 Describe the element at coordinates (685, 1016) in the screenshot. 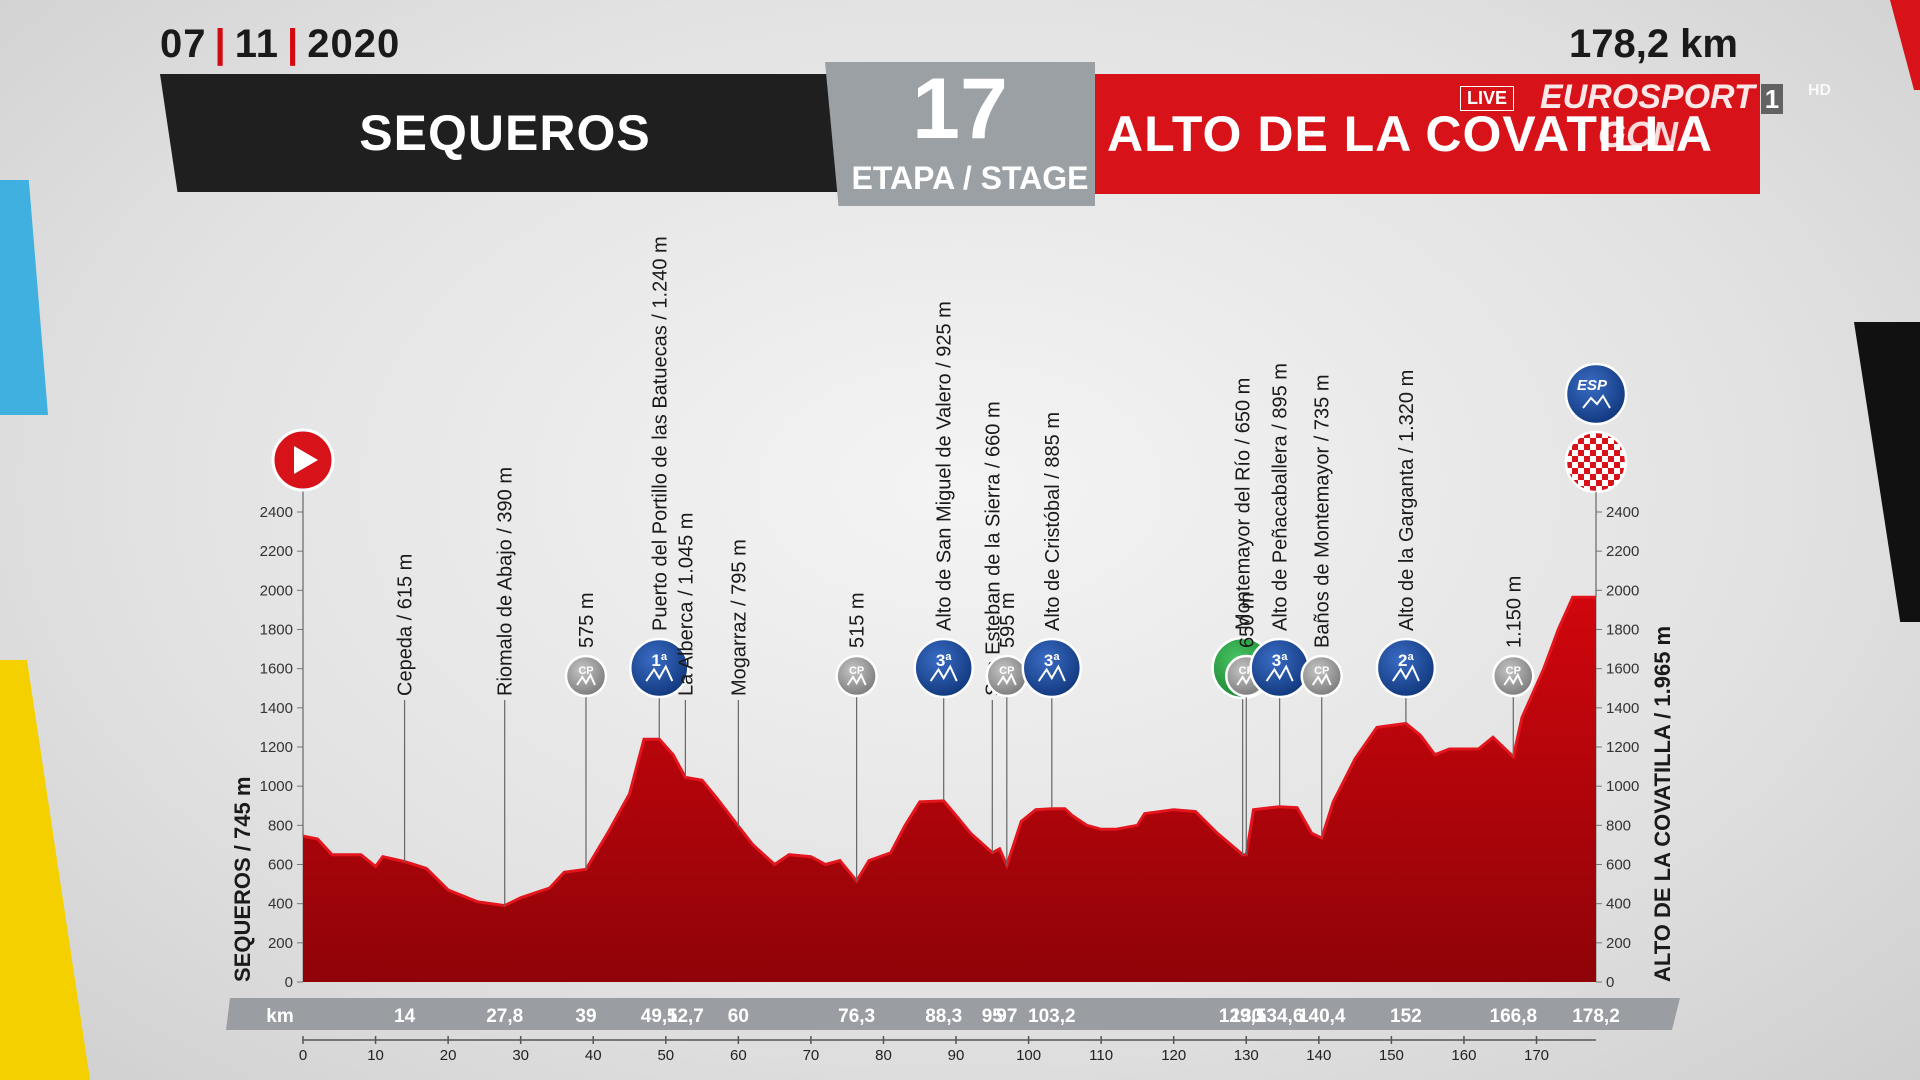

I see `km-bar-label: 52,7` at that location.